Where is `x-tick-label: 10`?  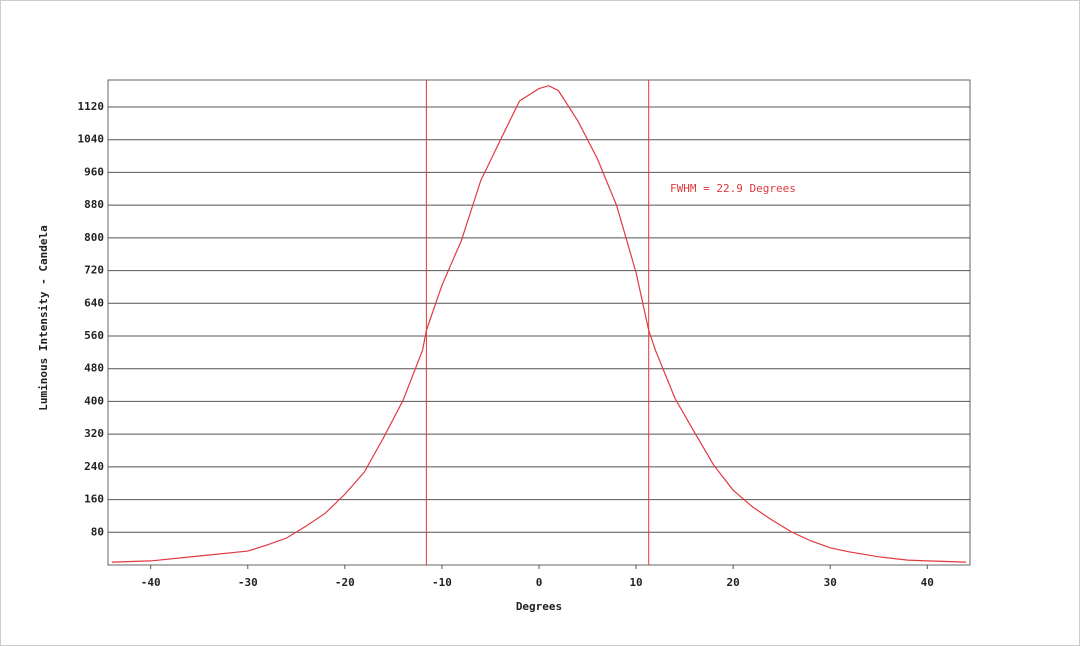 x-tick-label: 10 is located at coordinates (635, 582).